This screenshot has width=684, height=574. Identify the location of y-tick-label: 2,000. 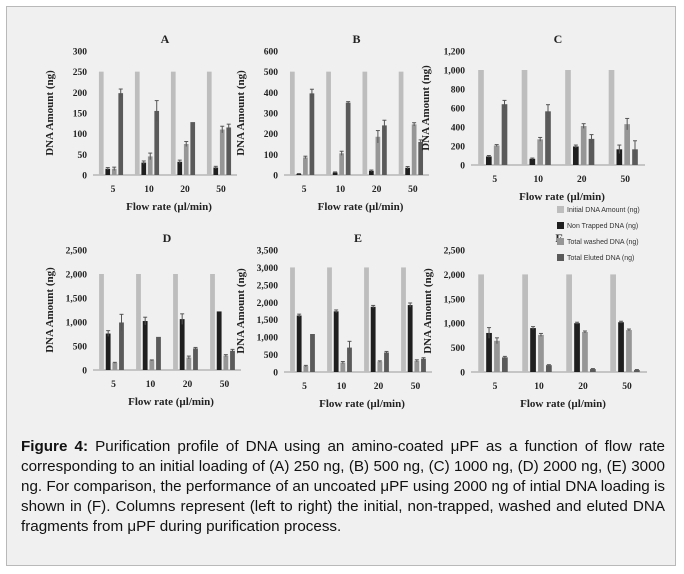
(268, 304).